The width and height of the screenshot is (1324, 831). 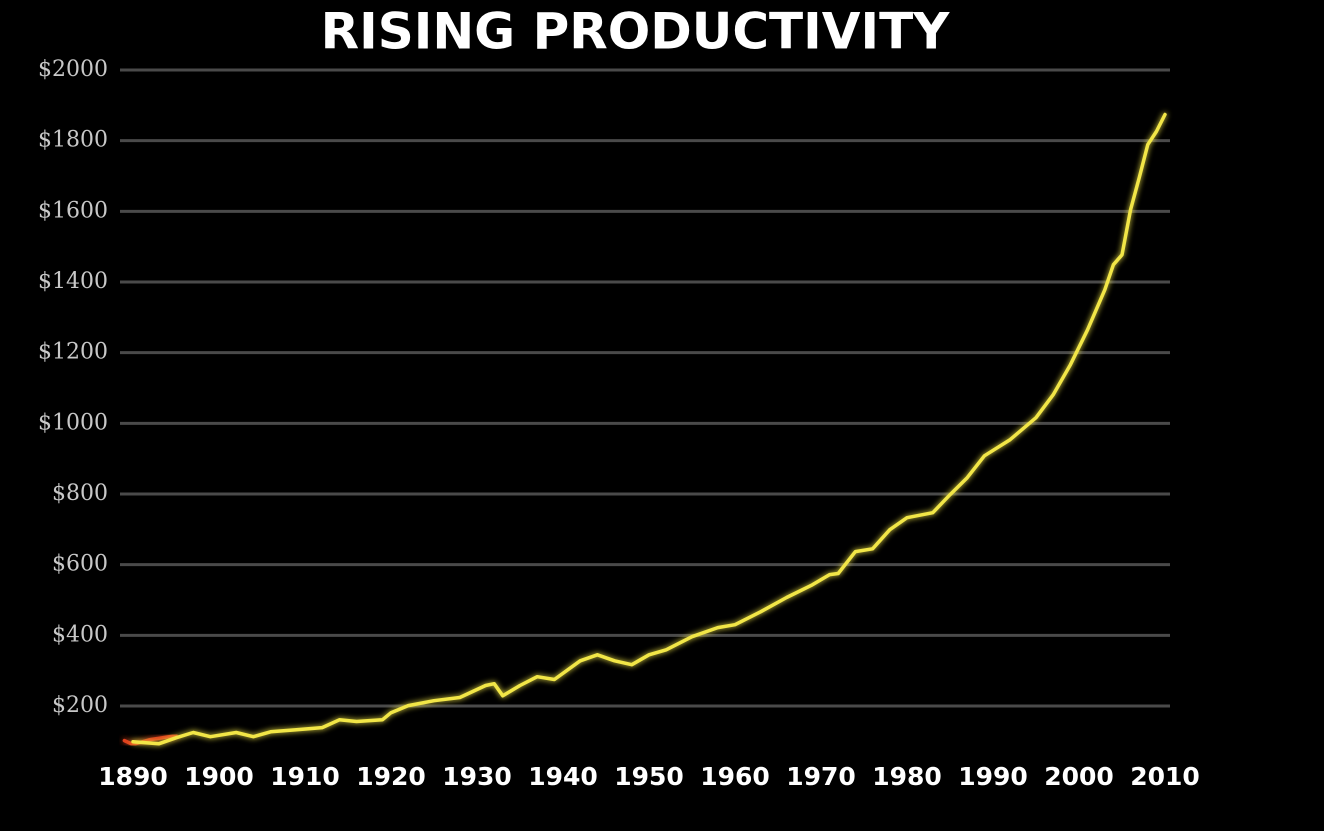 What do you see at coordinates (73, 281) in the screenshot?
I see `y-tick-label: $1400` at bounding box center [73, 281].